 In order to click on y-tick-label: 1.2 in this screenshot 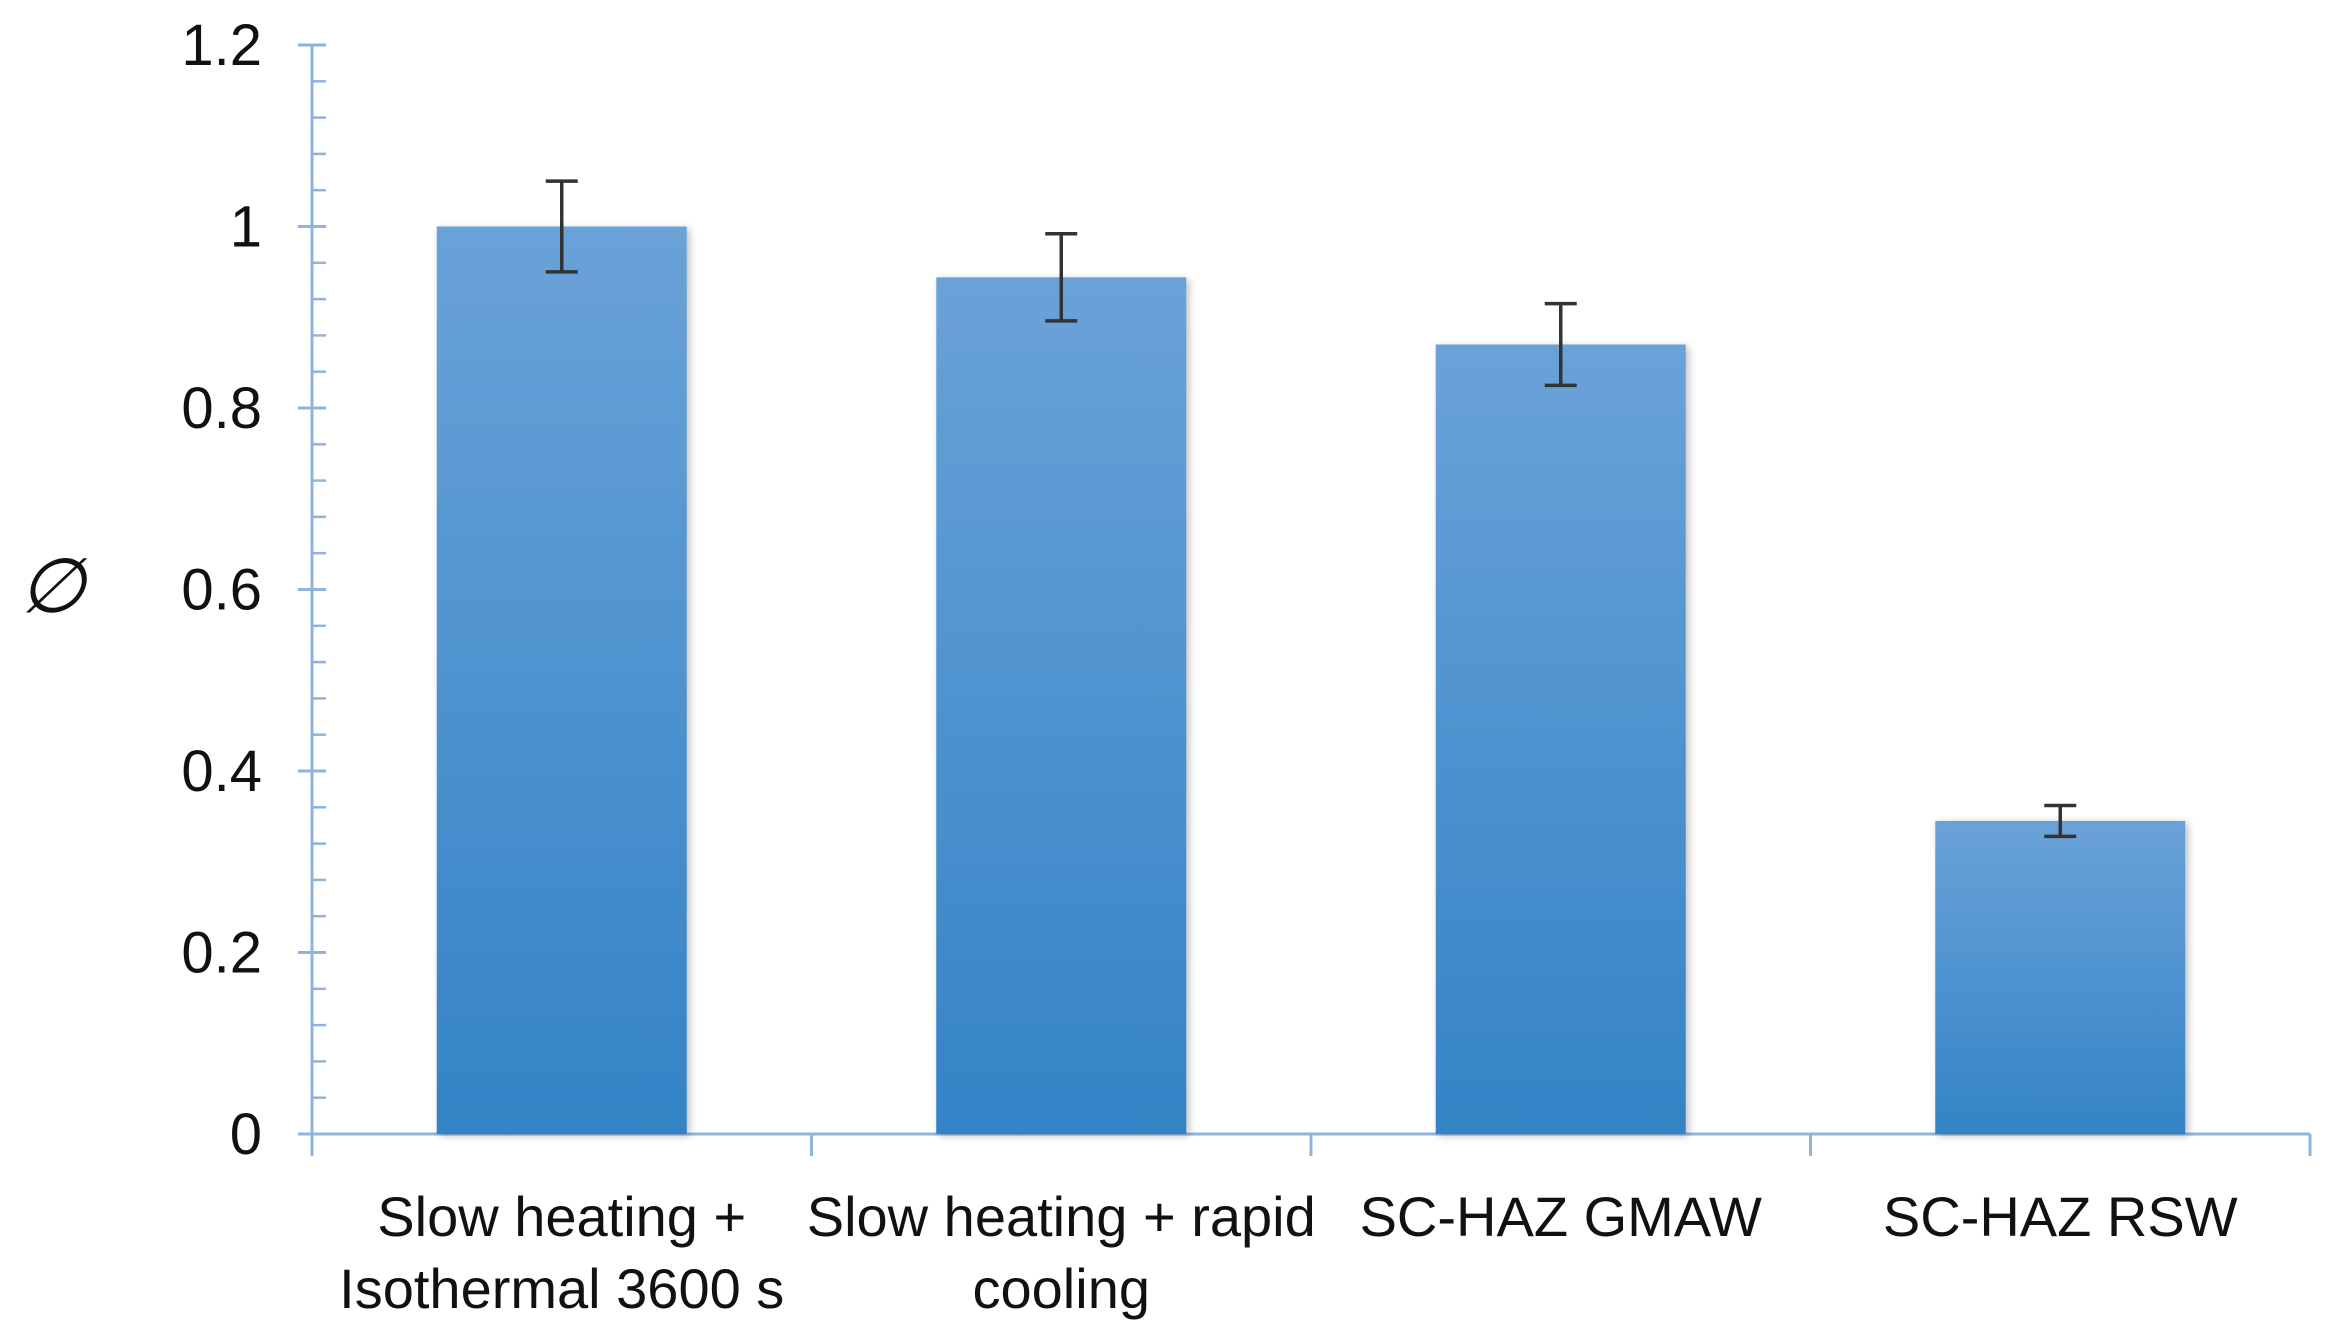, I will do `click(221, 45)`.